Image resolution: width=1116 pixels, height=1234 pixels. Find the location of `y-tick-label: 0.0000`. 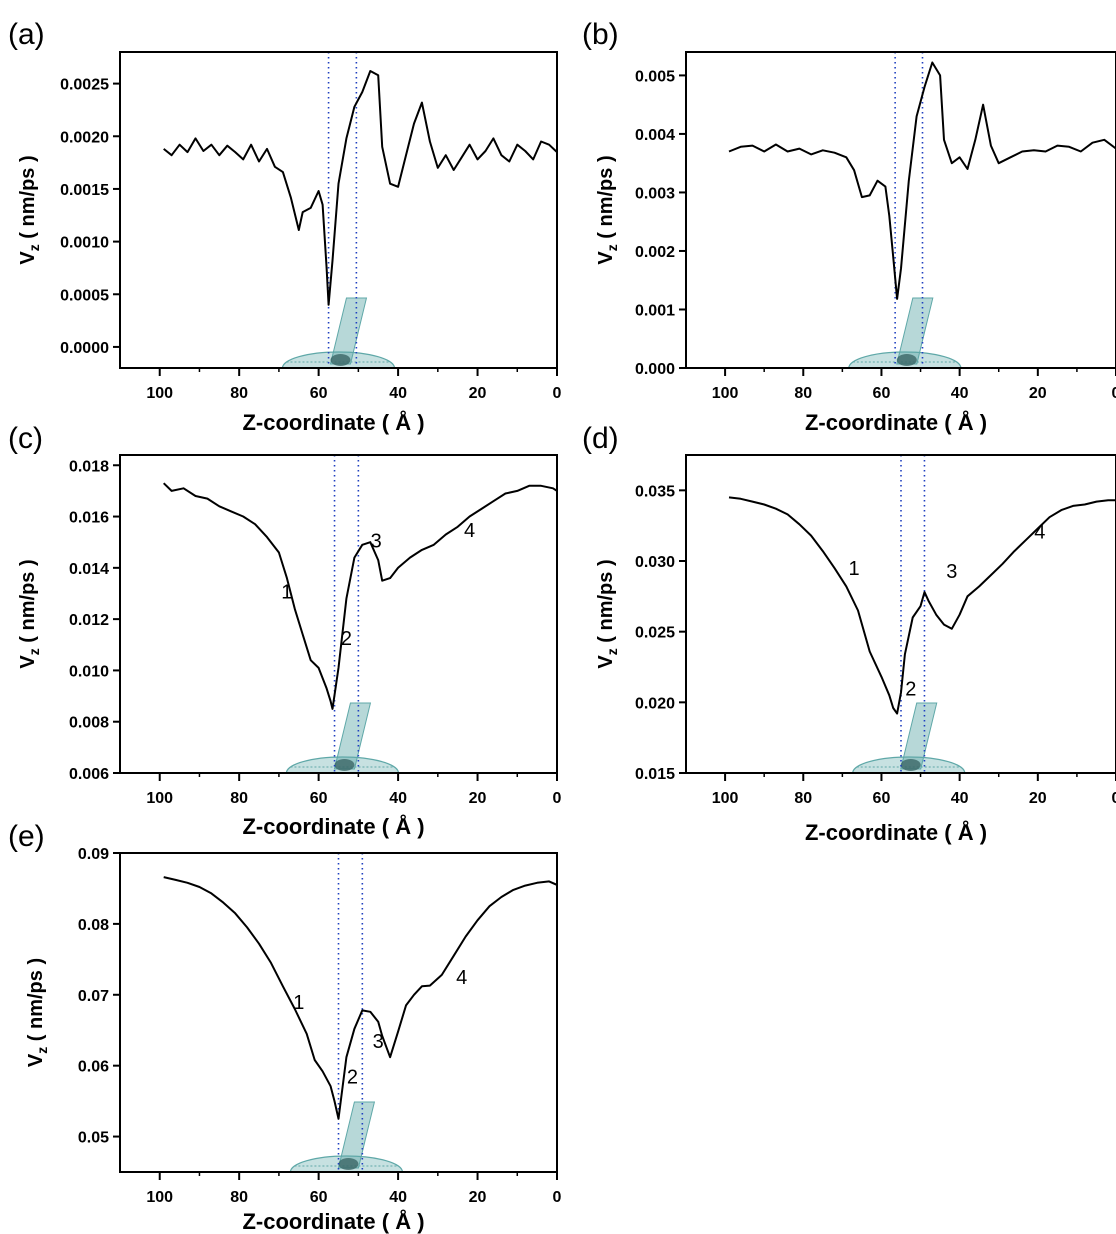

y-tick-label: 0.0000 is located at coordinates (84, 348).